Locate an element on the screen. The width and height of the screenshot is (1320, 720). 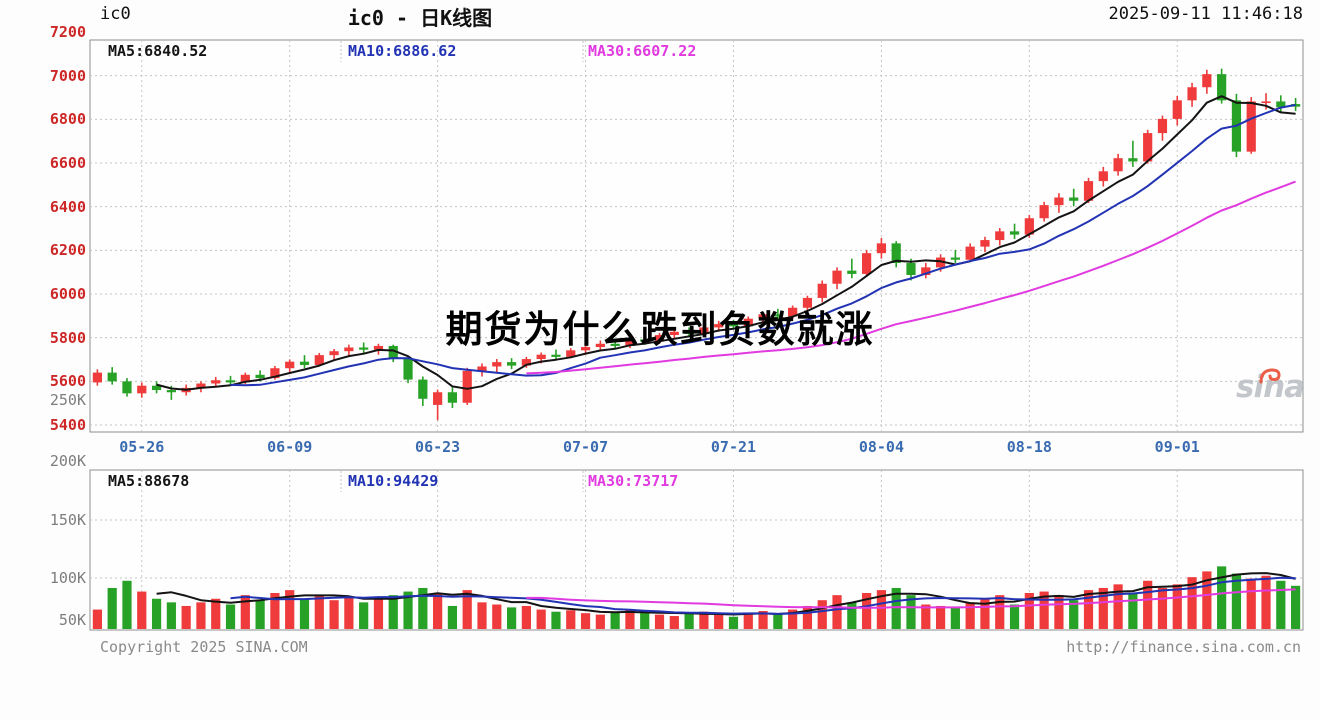
volume-axis-label: 100K is located at coordinates (67, 578).